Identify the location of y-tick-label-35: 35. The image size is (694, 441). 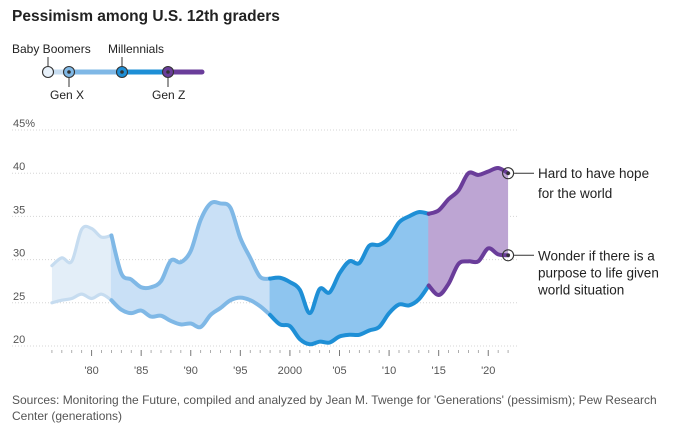
(19, 210).